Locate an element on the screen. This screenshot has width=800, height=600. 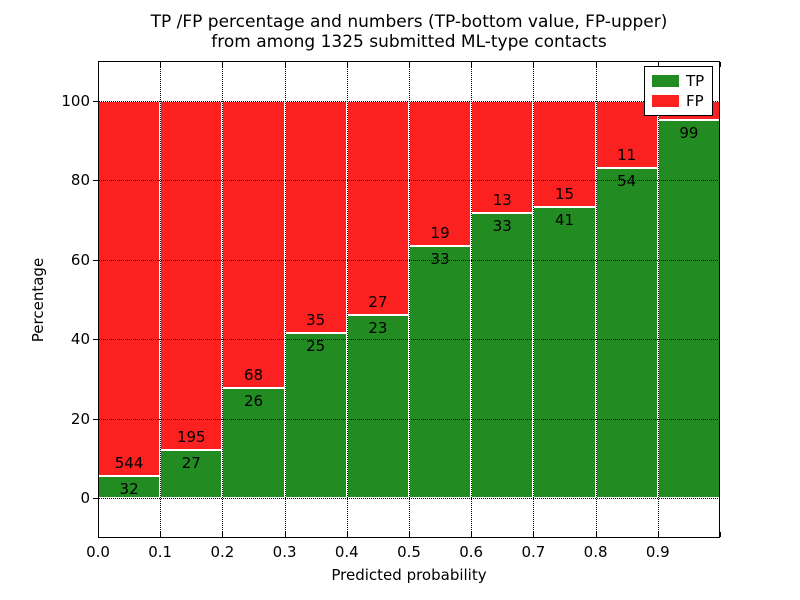
fp-count-label: 15 is located at coordinates (564, 194).